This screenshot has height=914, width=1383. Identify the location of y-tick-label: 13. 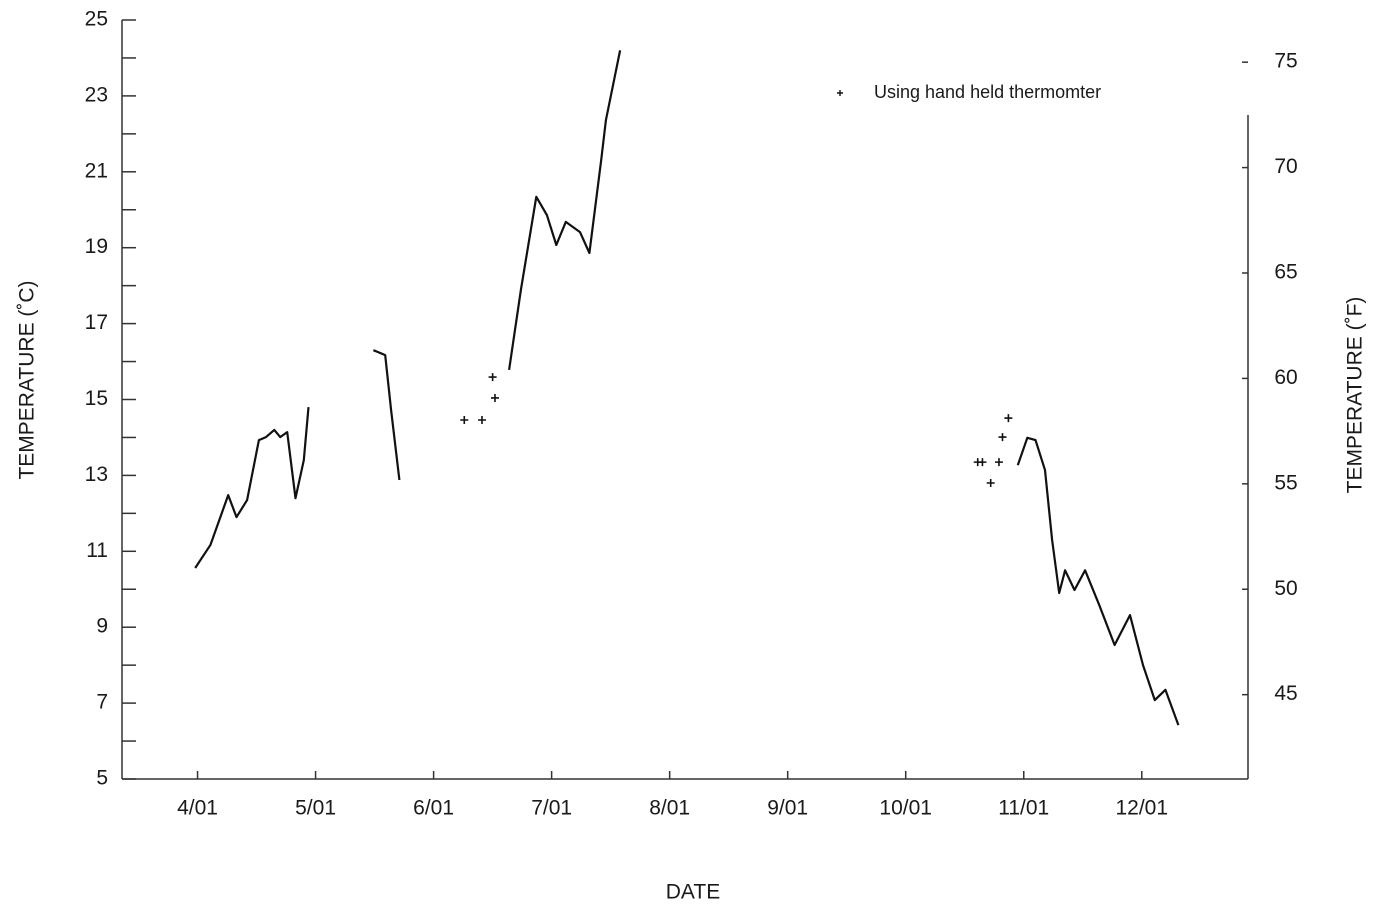
(96, 474).